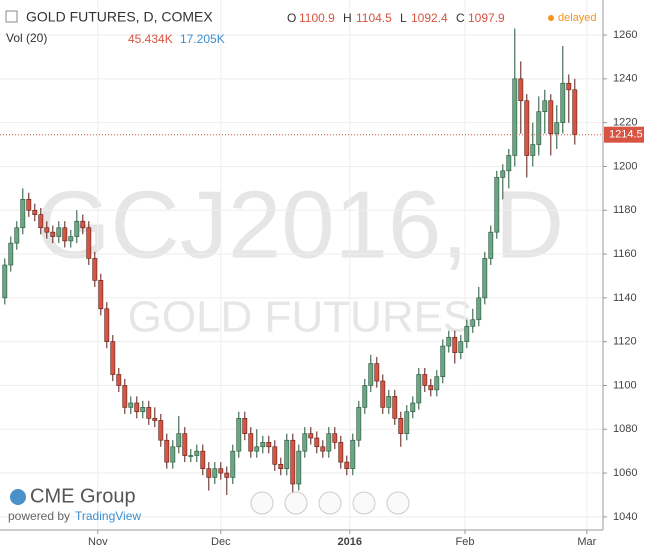 The image size is (657, 551). I want to click on l-value: 1092.4, so click(429, 18).